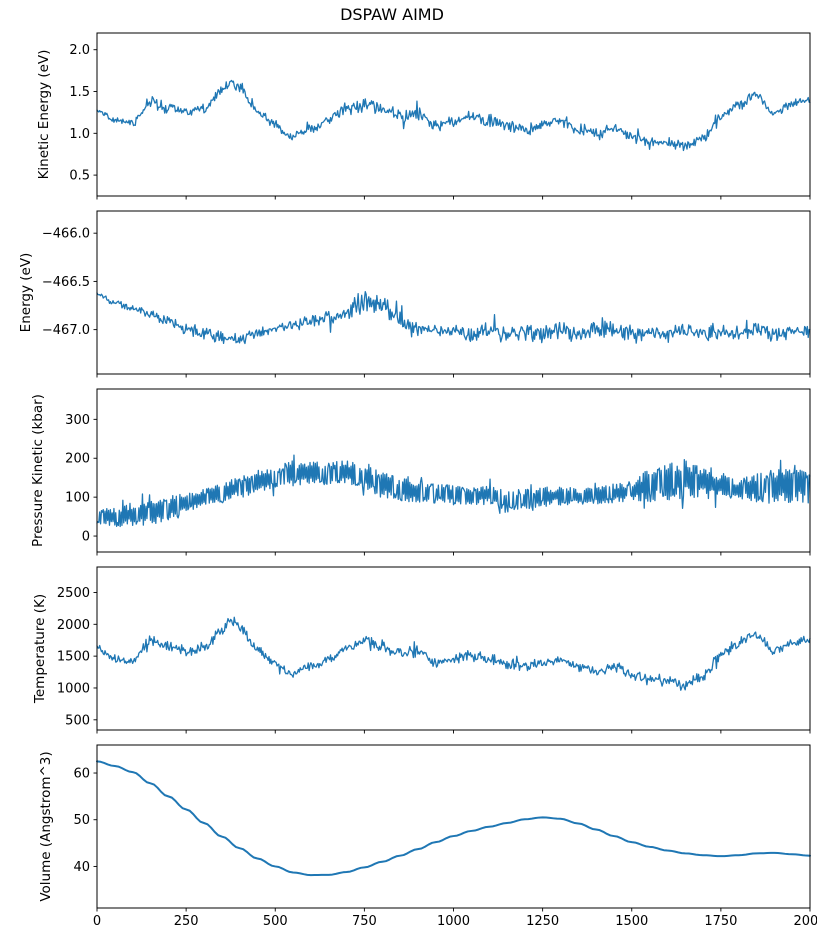  Describe the element at coordinates (79, 176) in the screenshot. I see `y-tick-label: 0.5` at that location.